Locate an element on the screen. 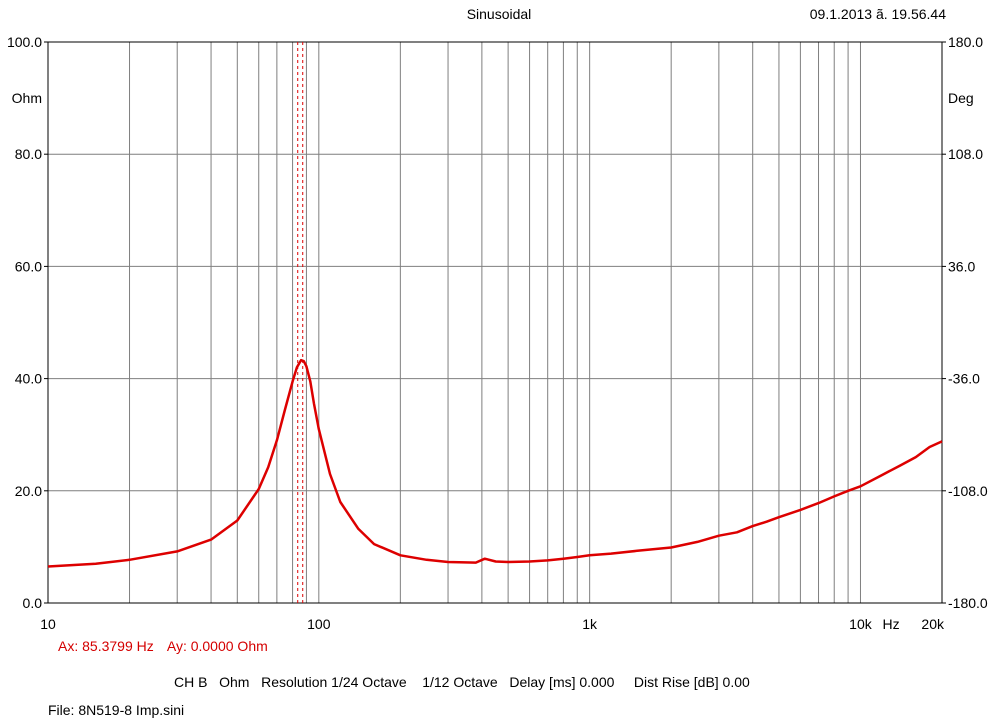  x-unit-label: Hz is located at coordinates (890, 624).